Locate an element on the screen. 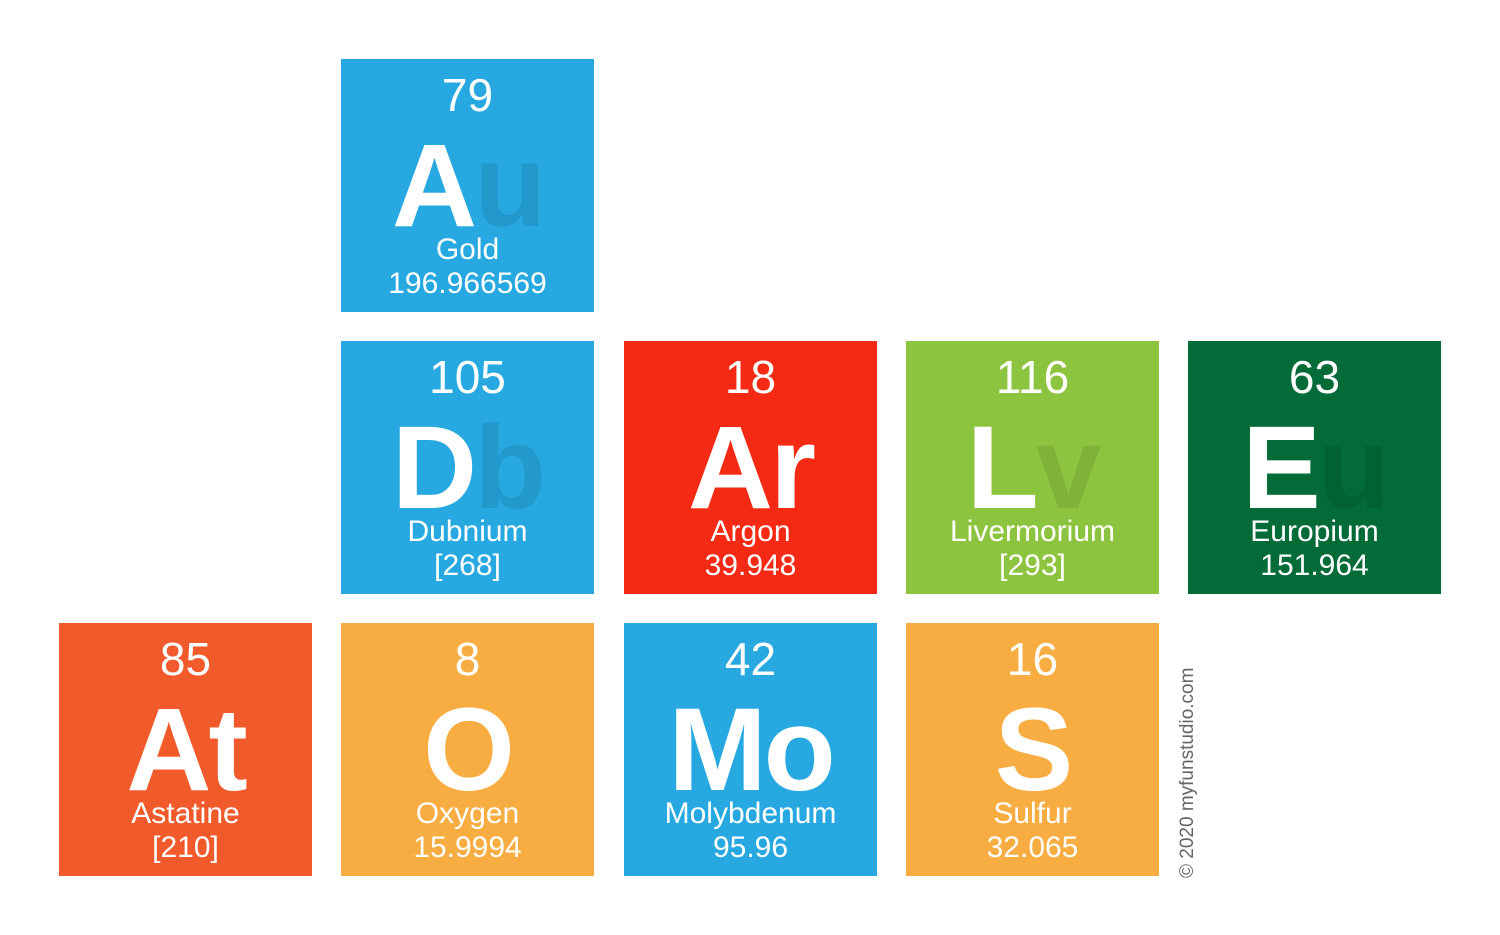 The width and height of the screenshot is (1500, 935). atomic-number: 8 is located at coordinates (467, 659).